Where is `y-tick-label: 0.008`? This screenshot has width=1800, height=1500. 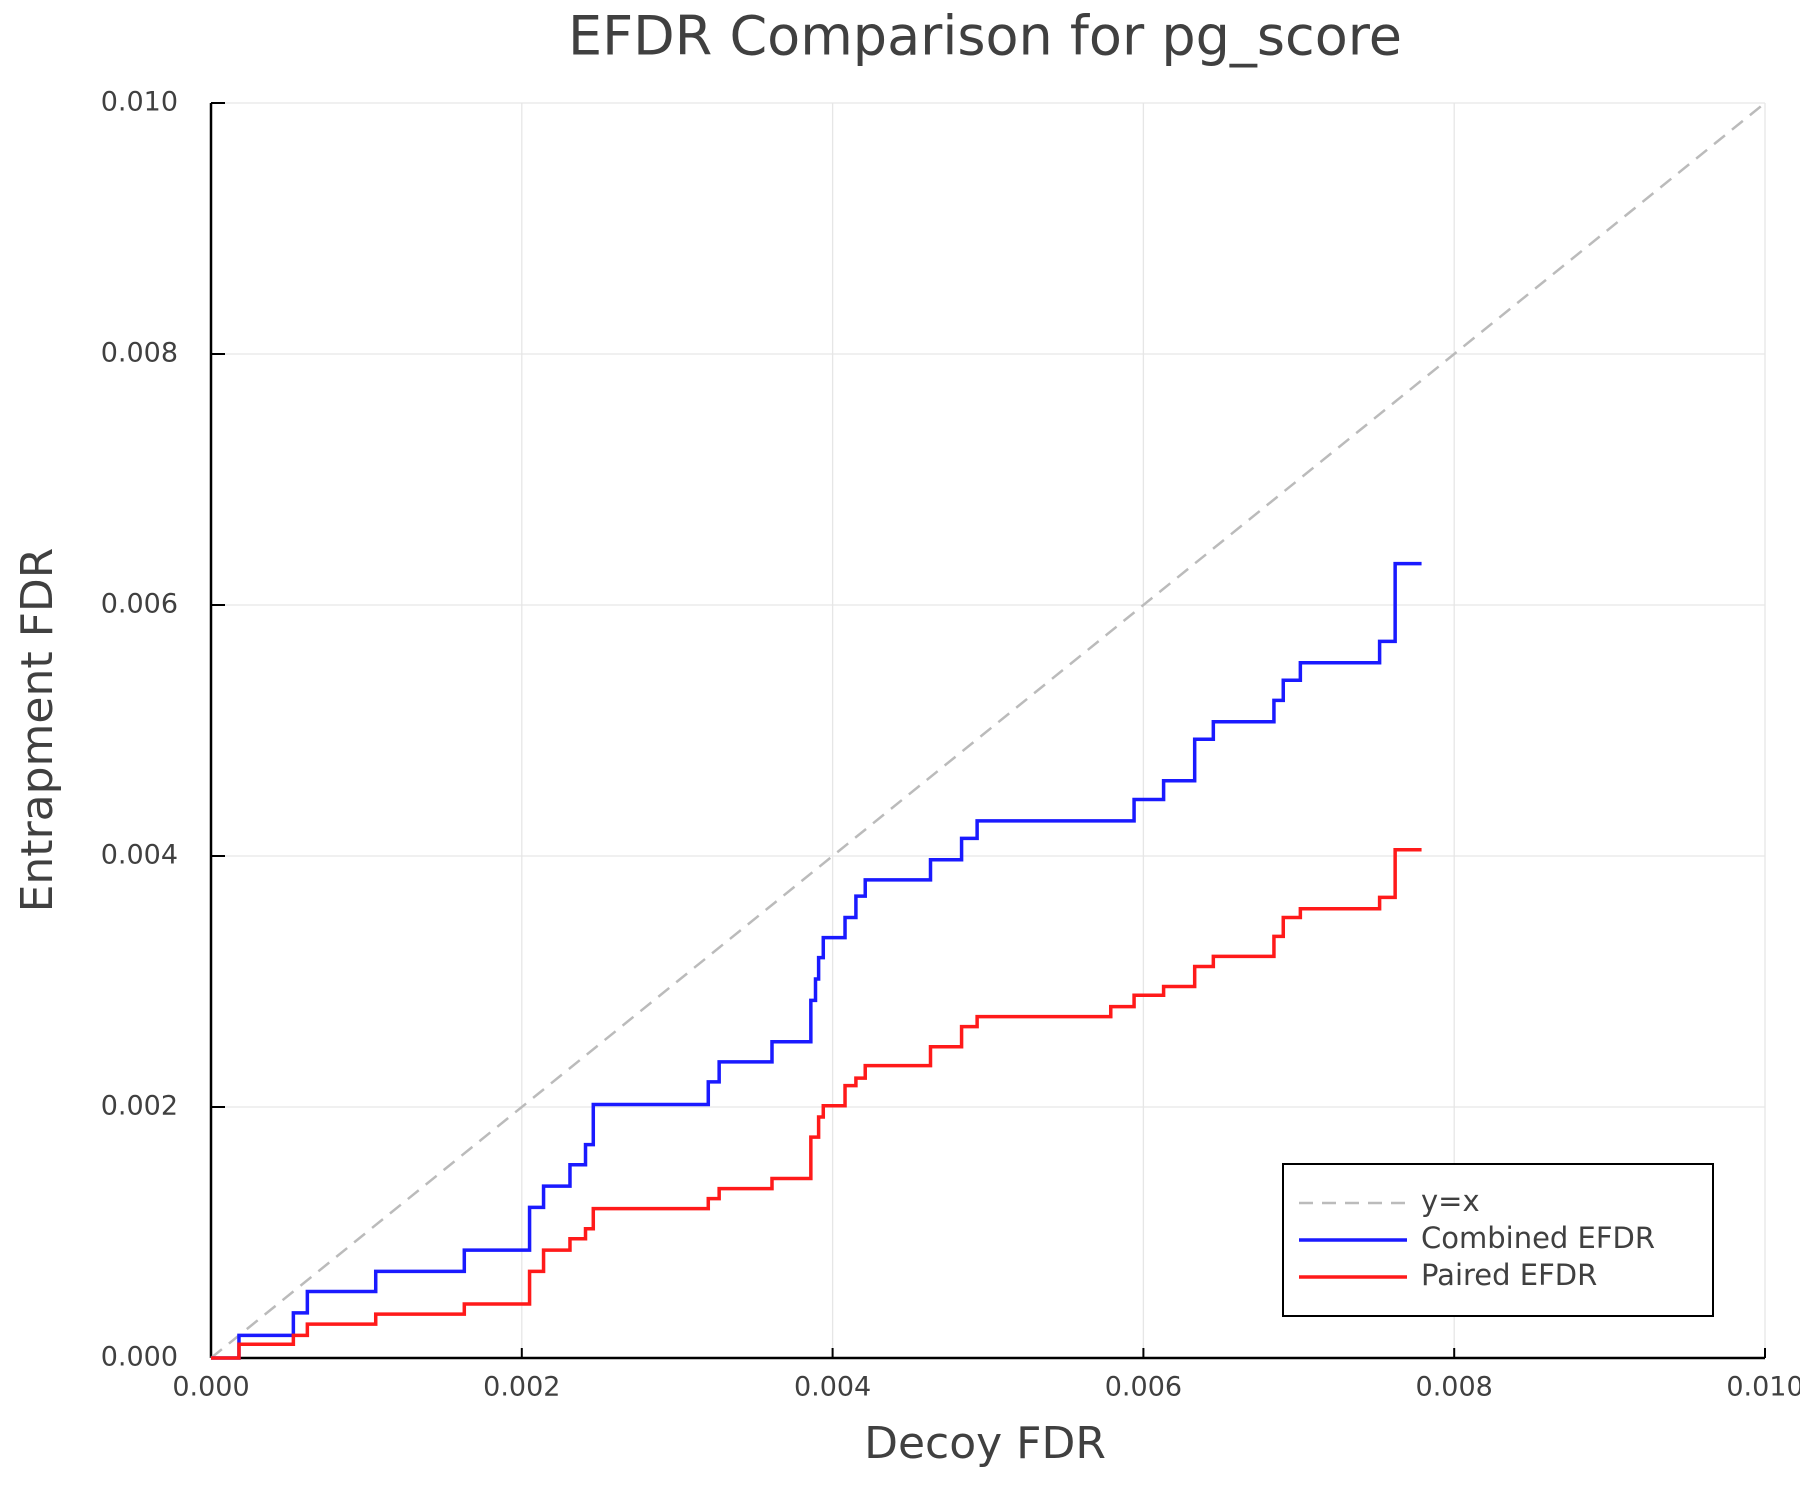
y-tick-label: 0.008 is located at coordinates (139, 353).